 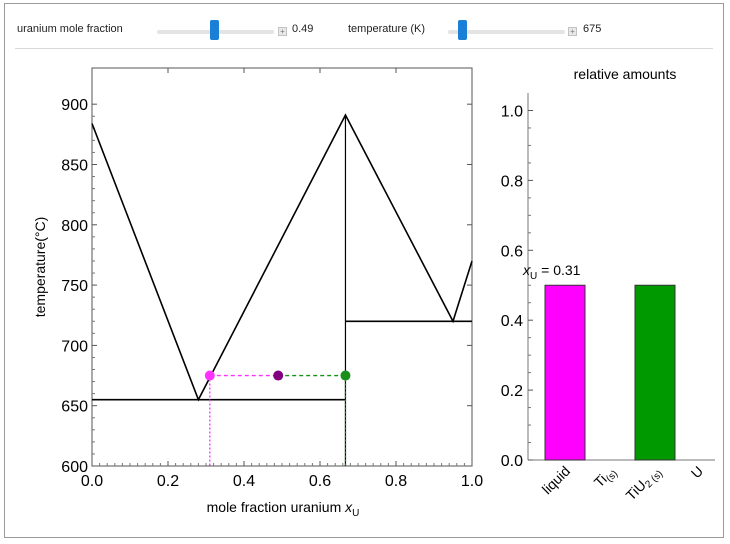 What do you see at coordinates (345, 375) in the screenshot?
I see `solid-composition-point` at bounding box center [345, 375].